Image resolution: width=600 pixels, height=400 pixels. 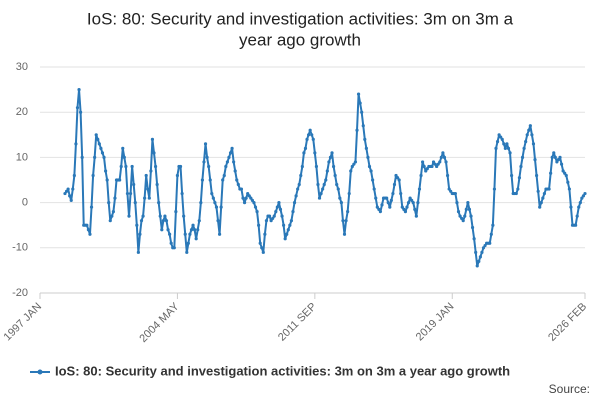 I want to click on source: Source:, so click(x=569, y=389).